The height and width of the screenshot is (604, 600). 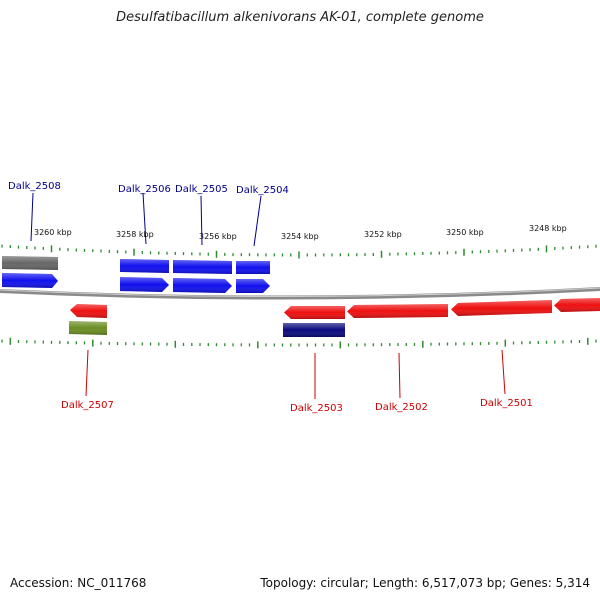 I want to click on gene-label-dalk-2504: Dalk_2504, so click(x=262, y=190).